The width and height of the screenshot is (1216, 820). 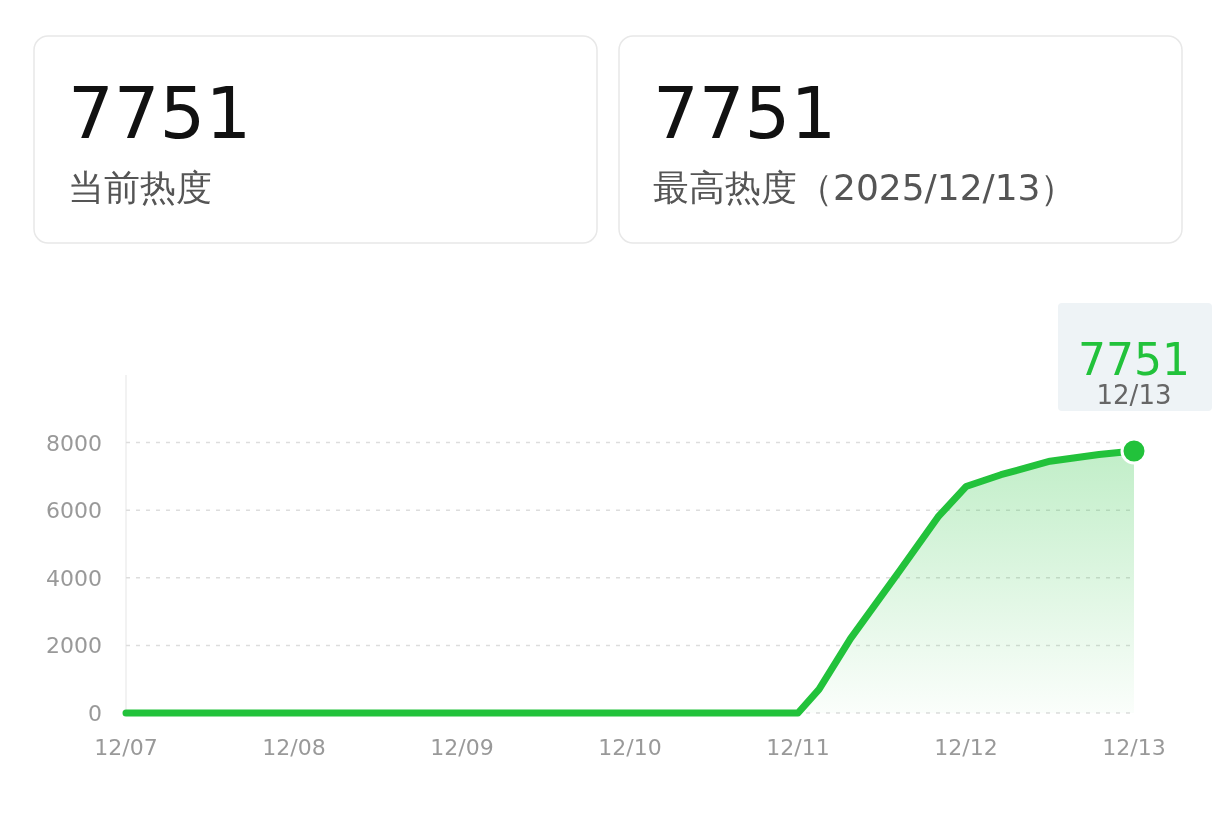 What do you see at coordinates (966, 747) in the screenshot?
I see `x-tick-label: 12/12` at bounding box center [966, 747].